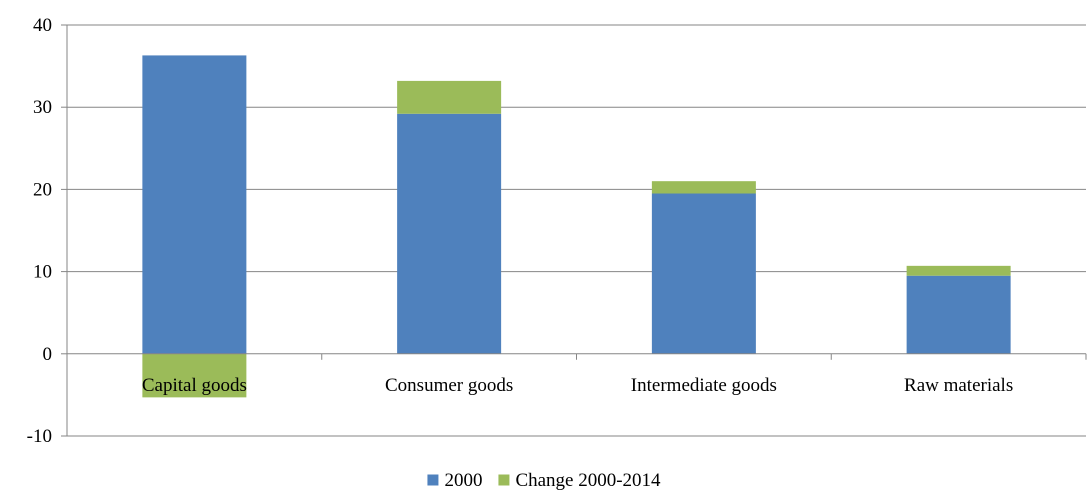 The height and width of the screenshot is (497, 1089). Describe the element at coordinates (463, 480) in the screenshot. I see `legend-label-0: 2000` at that location.